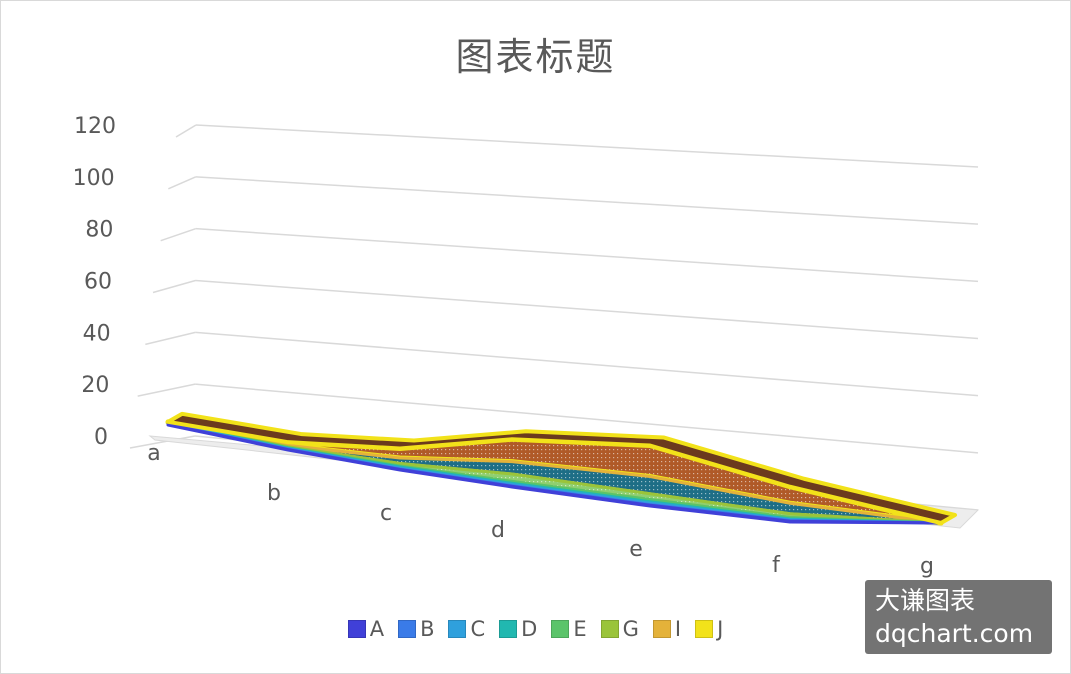 This screenshot has height=674, width=1071. What do you see at coordinates (554, 474) in the screenshot?
I see `area-series-A` at bounding box center [554, 474].